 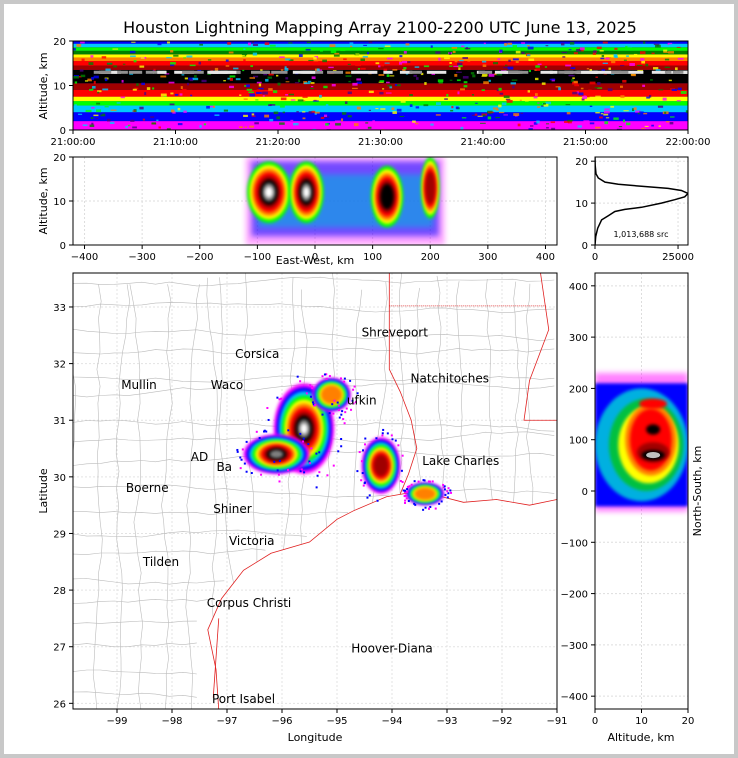 What do you see at coordinates (460, 461) in the screenshot?
I see `city-label: Lake Charles` at bounding box center [460, 461].